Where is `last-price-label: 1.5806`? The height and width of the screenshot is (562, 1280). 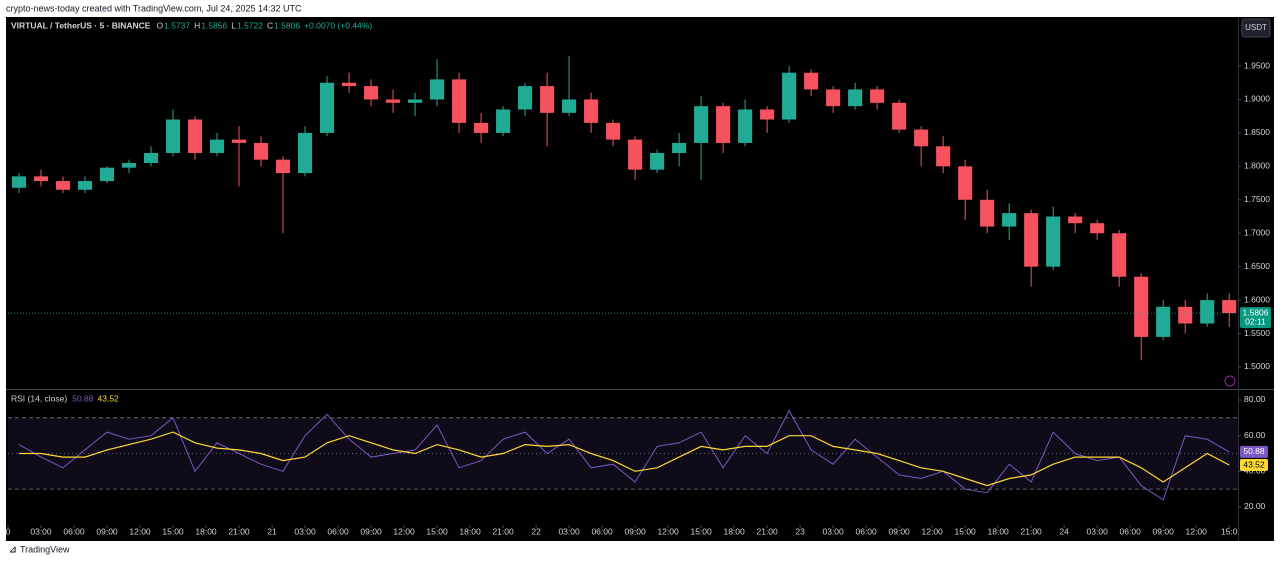 last-price-label: 1.5806 is located at coordinates (1256, 312).